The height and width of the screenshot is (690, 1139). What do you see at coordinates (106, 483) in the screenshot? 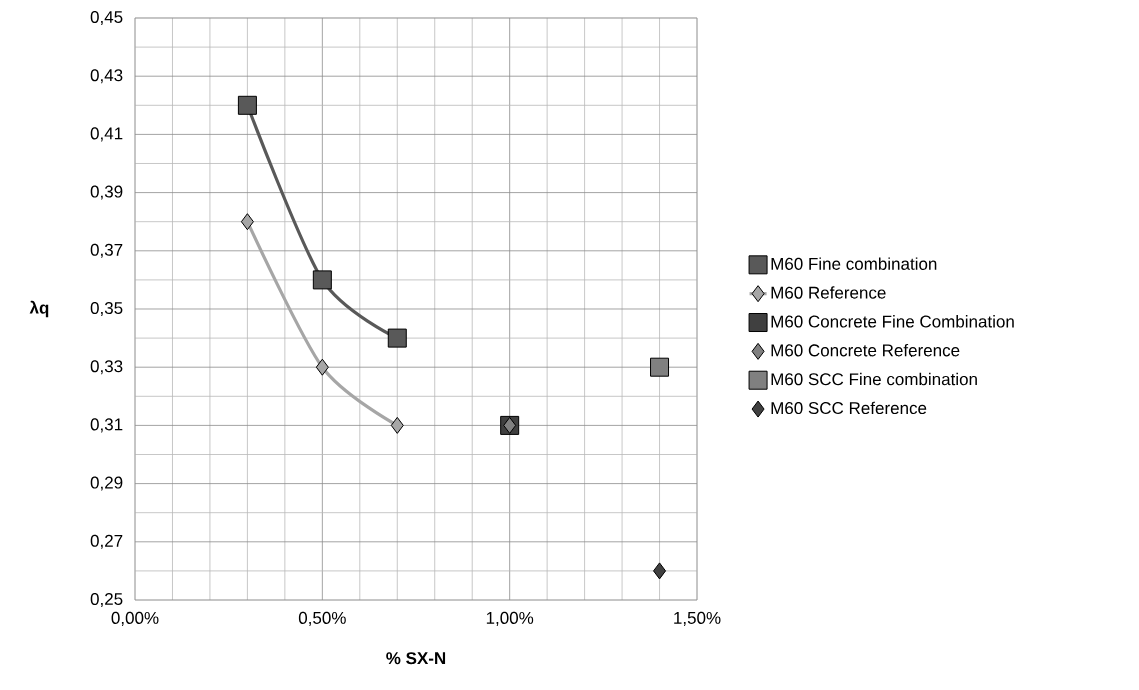
I see `y-tick-label: 0,29` at bounding box center [106, 483].